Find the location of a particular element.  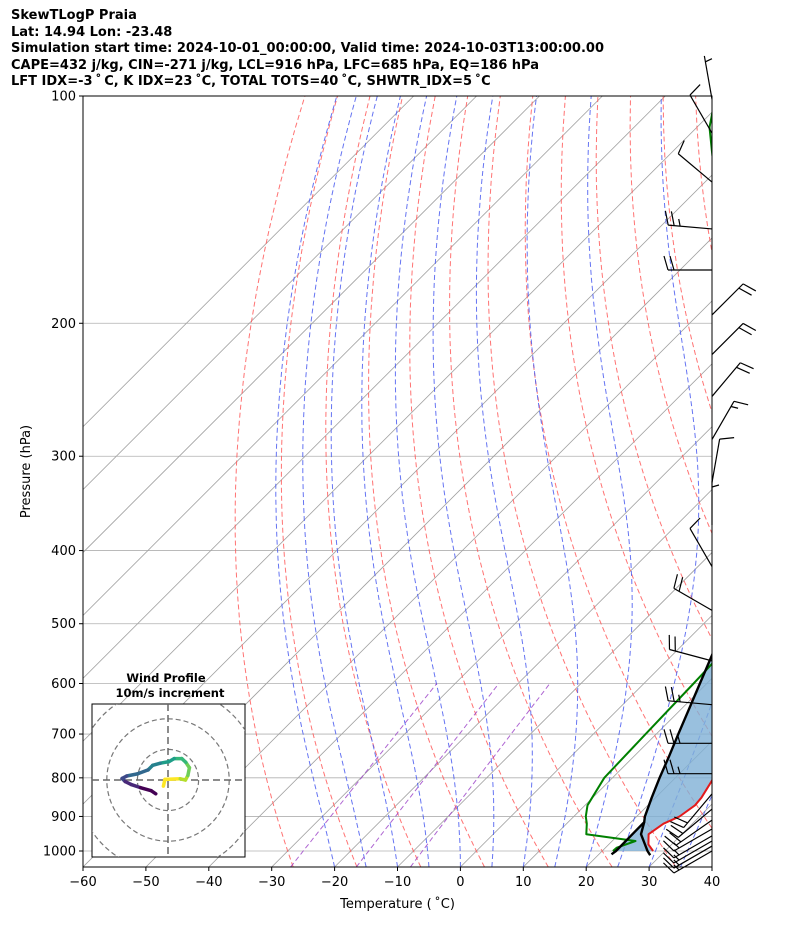

y-tick-label: 100 is located at coordinates (63, 97).